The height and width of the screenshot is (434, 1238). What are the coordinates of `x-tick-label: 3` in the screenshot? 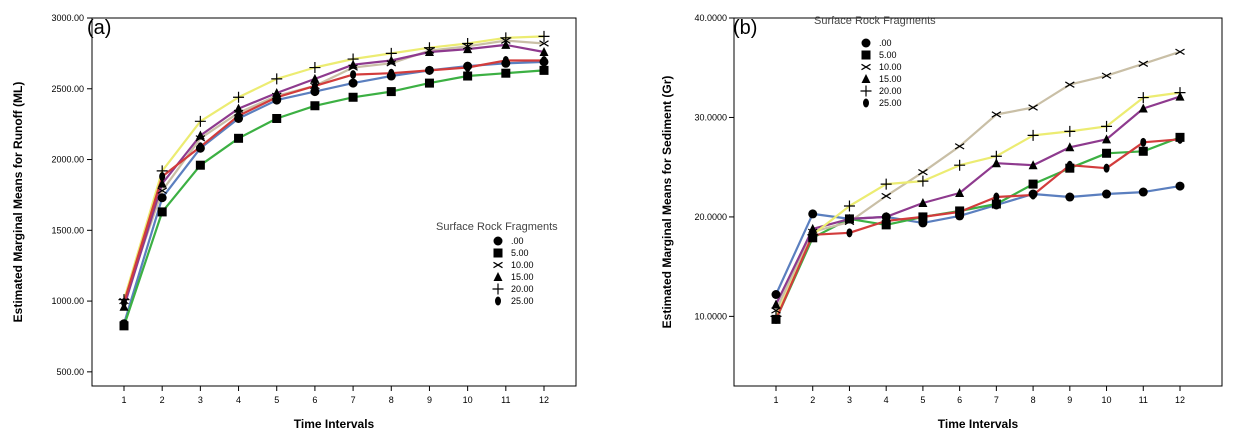 It's located at (849, 400).